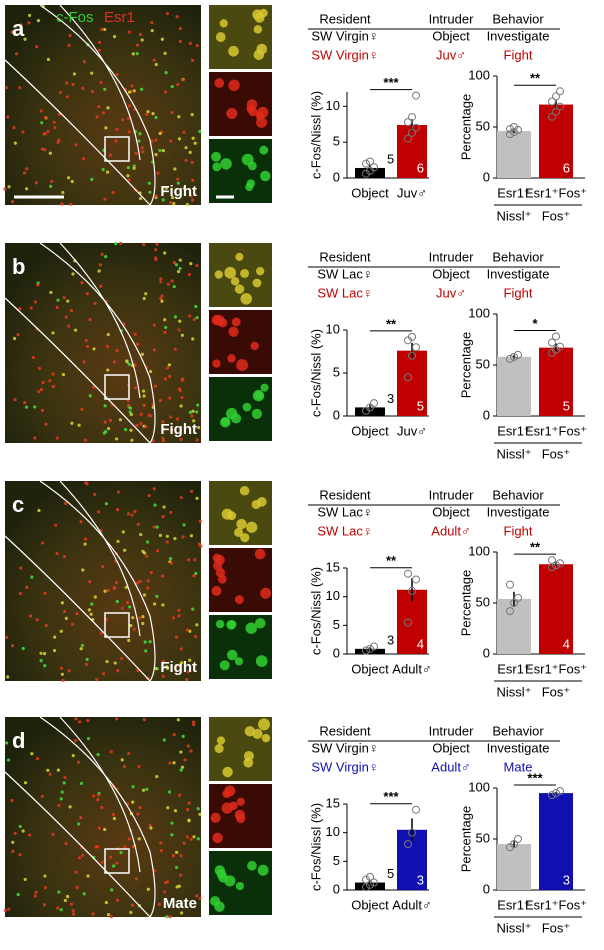 Image resolution: width=604 pixels, height=950 pixels. Describe the element at coordinates (518, 273) in the screenshot. I see `table-cell: Investigate` at that location.